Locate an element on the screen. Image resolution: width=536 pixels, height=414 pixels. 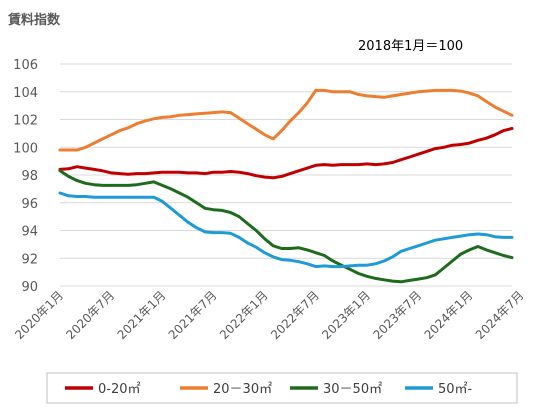
y-tick-label: 92 is located at coordinates (29, 259).